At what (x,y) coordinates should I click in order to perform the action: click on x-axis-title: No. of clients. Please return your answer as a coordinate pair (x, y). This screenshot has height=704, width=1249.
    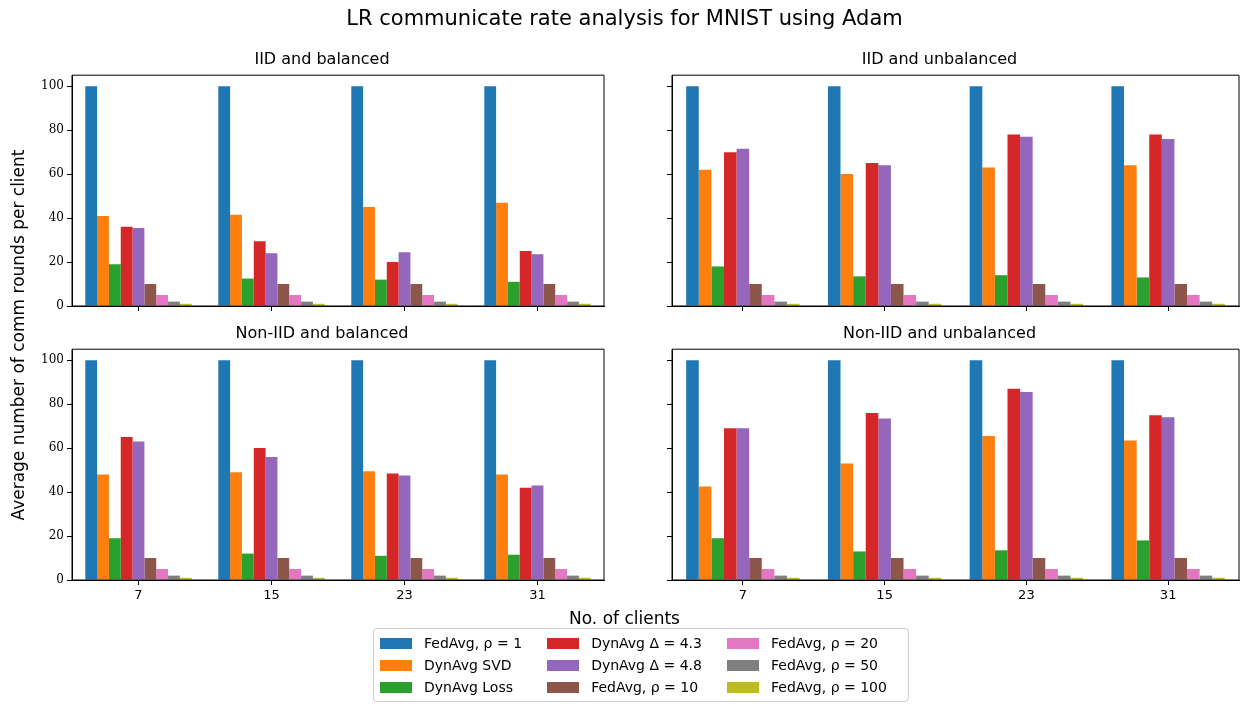
    Looking at the image, I should click on (624, 618).